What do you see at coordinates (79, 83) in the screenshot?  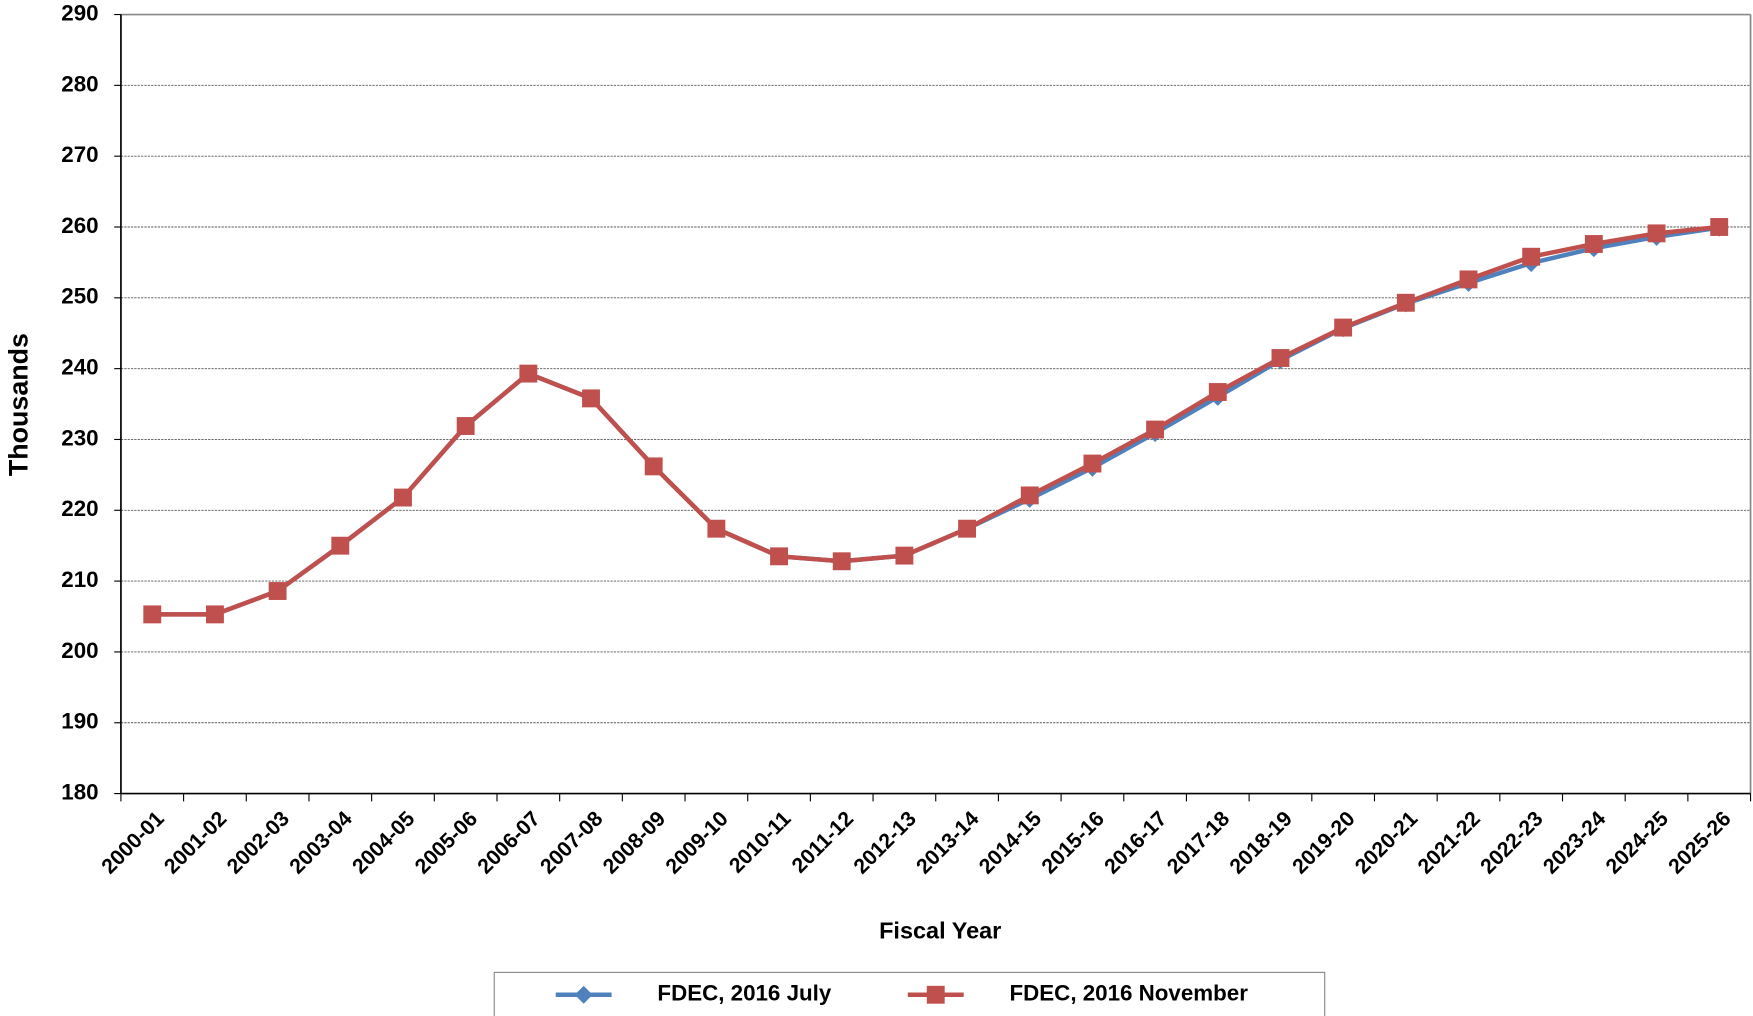 I see `y-tick-label: 280` at bounding box center [79, 83].